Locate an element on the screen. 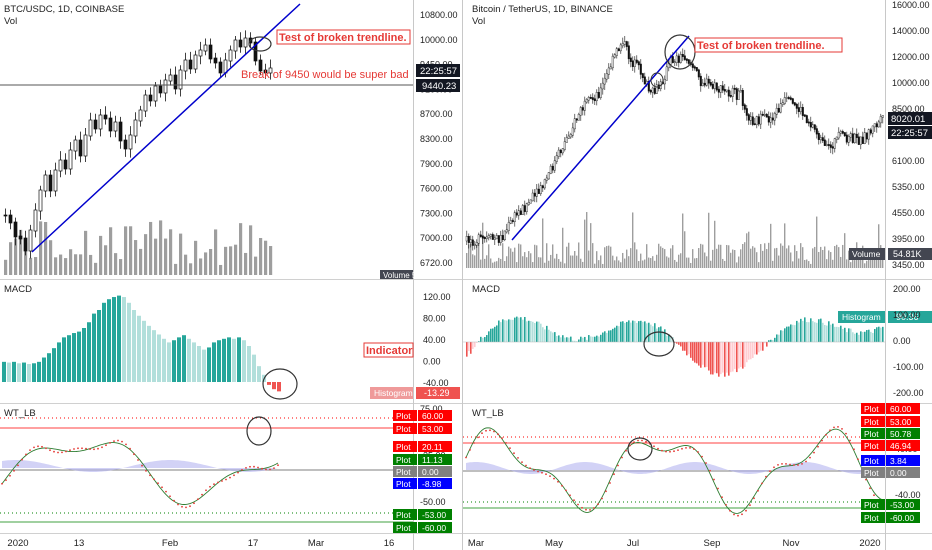  right-histogram-value-badge is located at coordinates (910, 317).